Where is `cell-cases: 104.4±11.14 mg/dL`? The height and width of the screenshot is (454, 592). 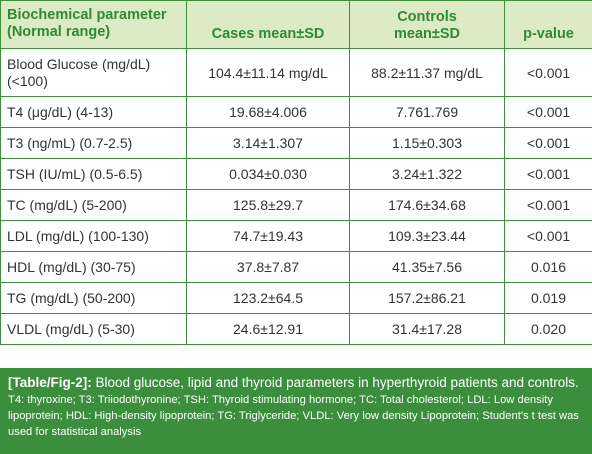 cell-cases: 104.4±11.14 mg/dL is located at coordinates (268, 72).